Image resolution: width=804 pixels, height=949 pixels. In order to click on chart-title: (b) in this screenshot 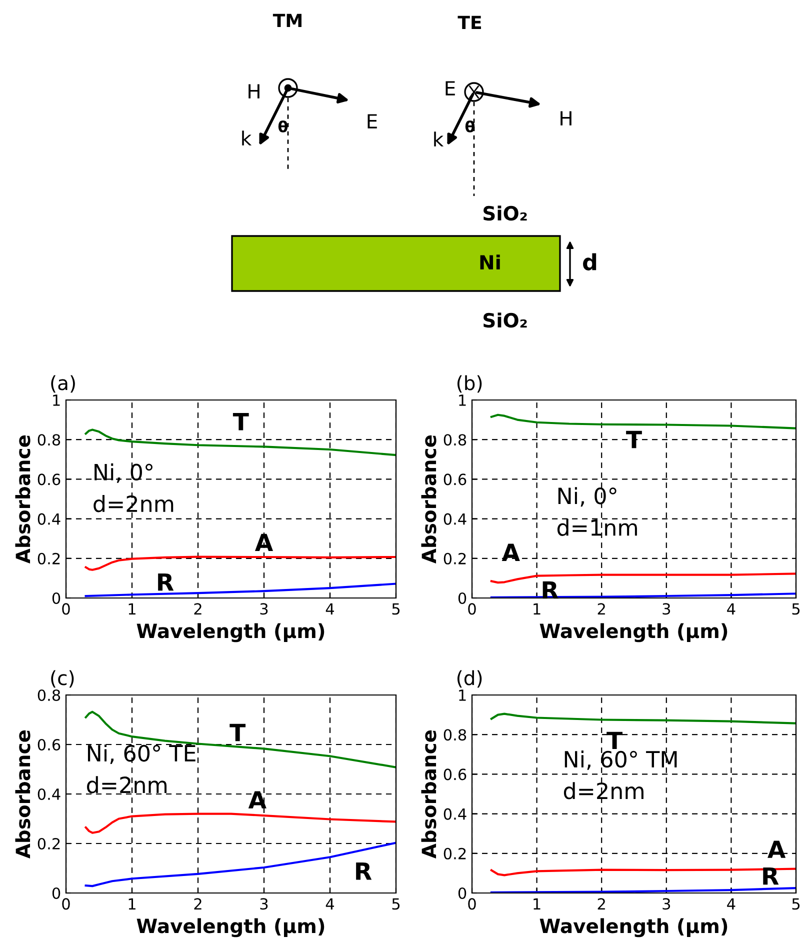, I will do `click(469, 384)`.